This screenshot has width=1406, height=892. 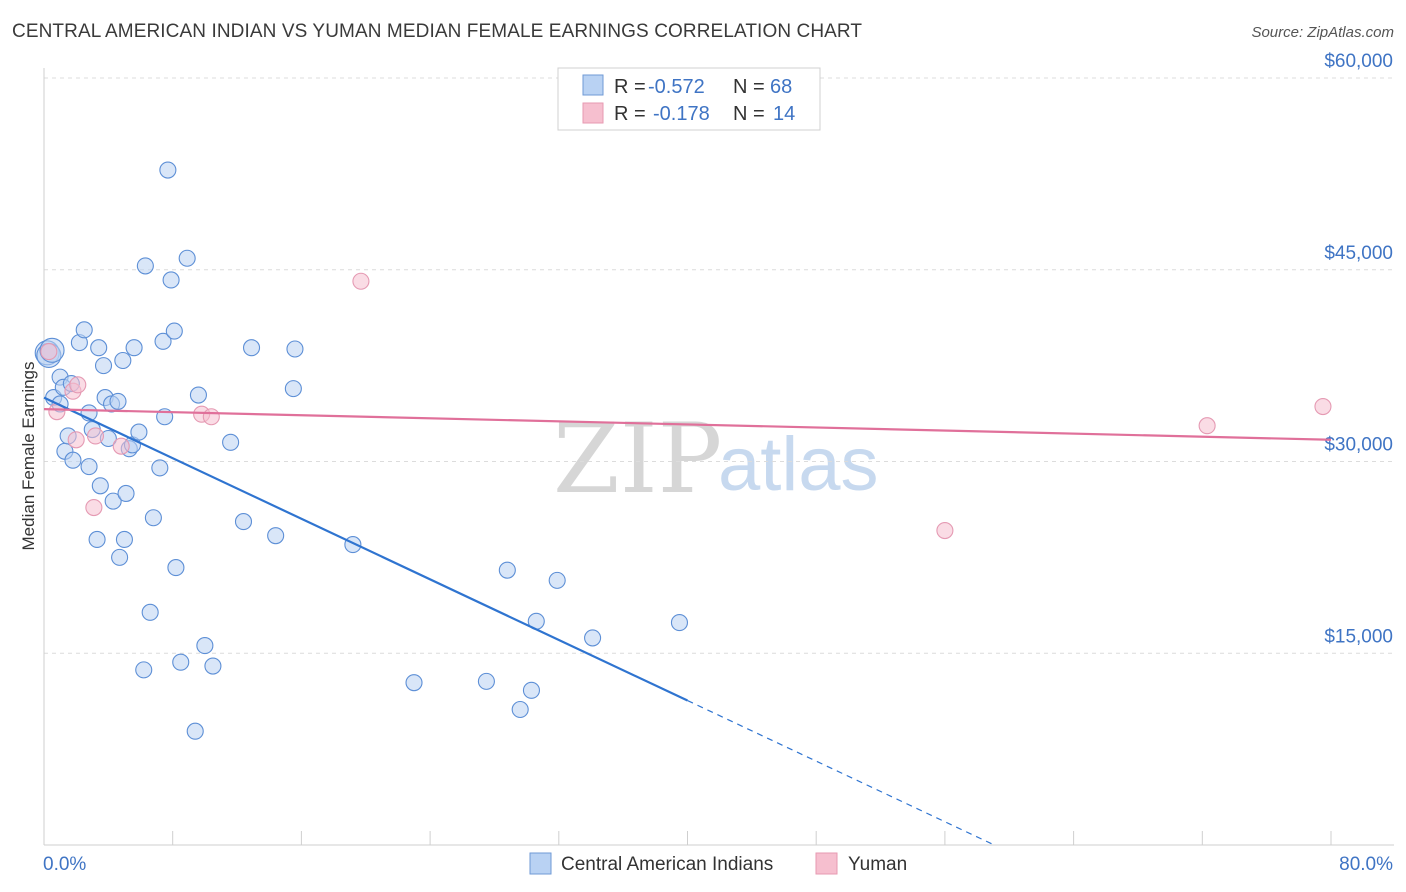 What do you see at coordinates (1366, 864) in the screenshot?
I see `x-tick-label-max: 80.0%` at bounding box center [1366, 864].